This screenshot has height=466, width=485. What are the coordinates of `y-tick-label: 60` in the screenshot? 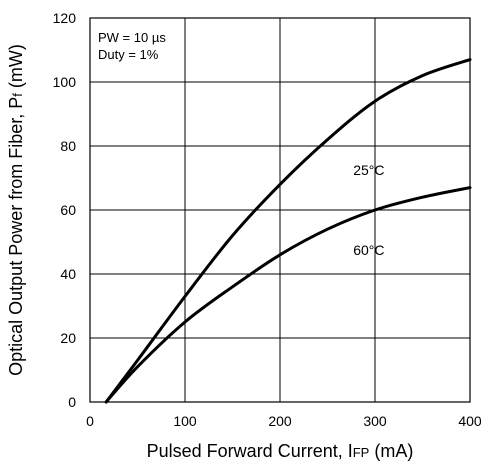 It's located at (68, 210).